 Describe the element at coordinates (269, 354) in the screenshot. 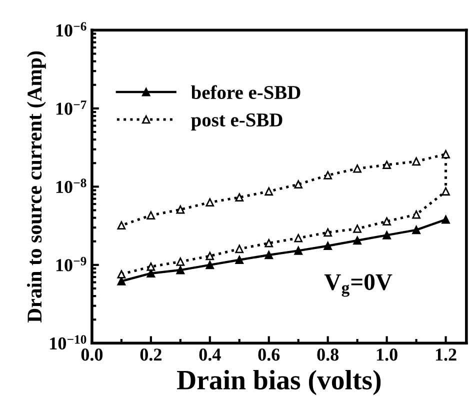

I see `x-tick-label: 0.6` at that location.